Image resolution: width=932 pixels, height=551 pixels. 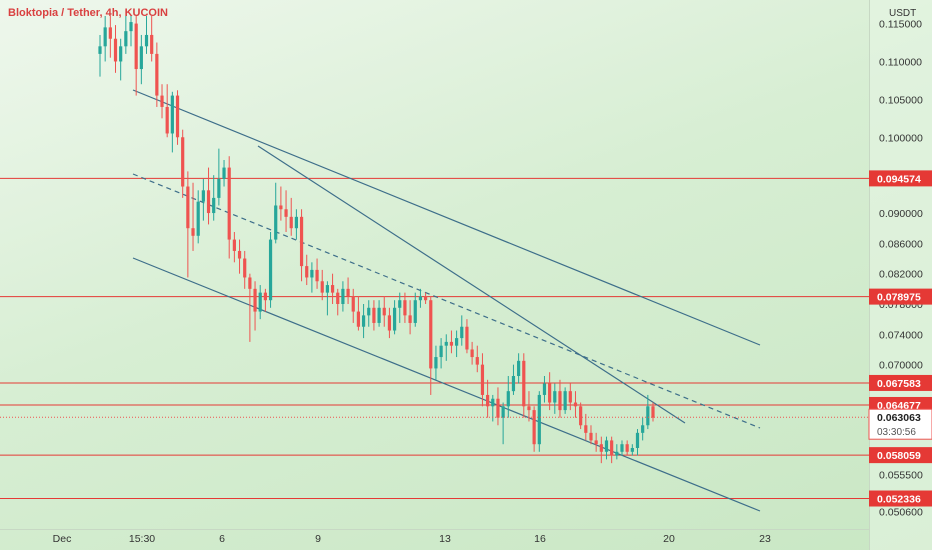 What do you see at coordinates (540, 539) in the screenshot?
I see `x-tick-label: 16` at bounding box center [540, 539].